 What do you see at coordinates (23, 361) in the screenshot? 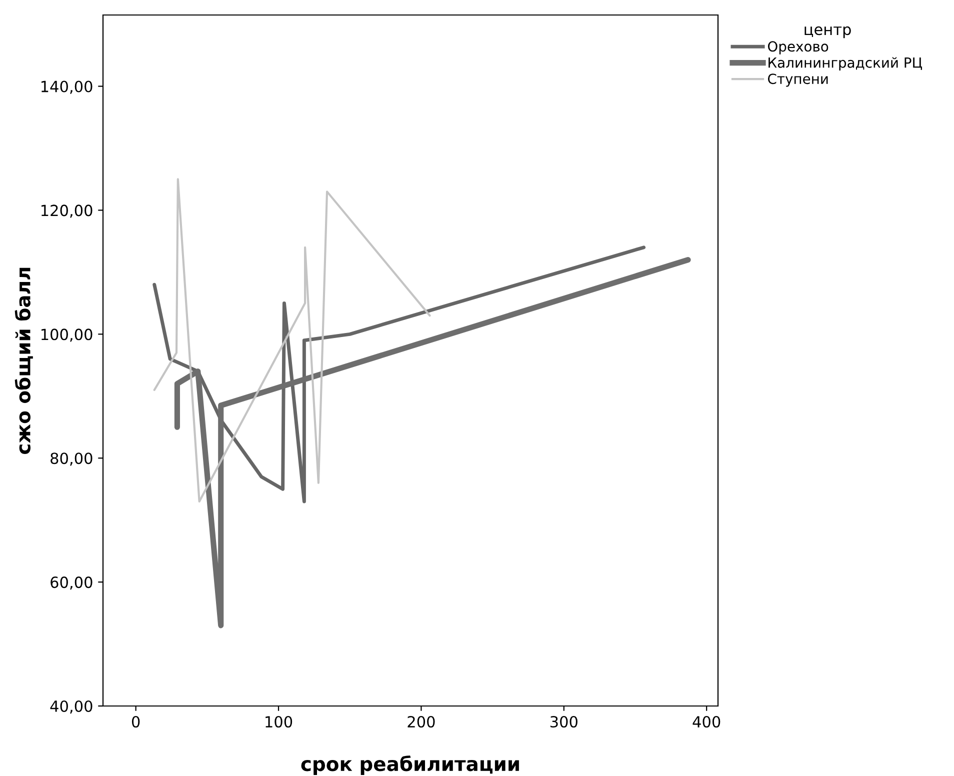
I see `y-axis-title: сжо общий балл` at bounding box center [23, 361].